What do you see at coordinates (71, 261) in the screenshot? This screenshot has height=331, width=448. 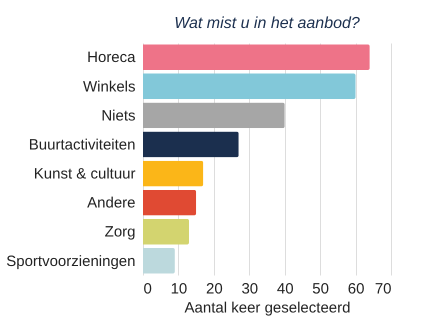 I see `y-tick-label: Sportvoorzieningen` at bounding box center [71, 261].